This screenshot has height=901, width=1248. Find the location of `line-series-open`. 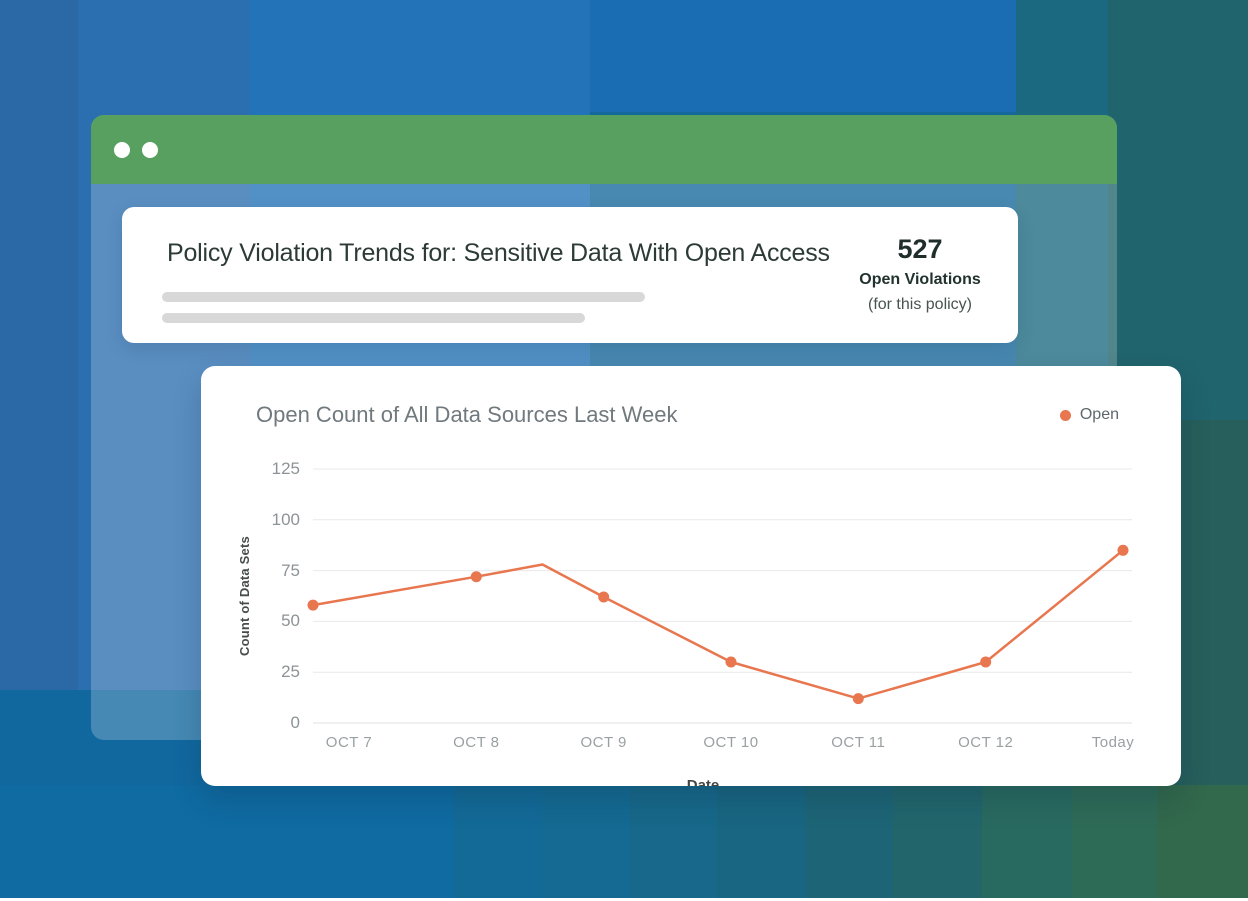

line-series-open is located at coordinates (718, 624).